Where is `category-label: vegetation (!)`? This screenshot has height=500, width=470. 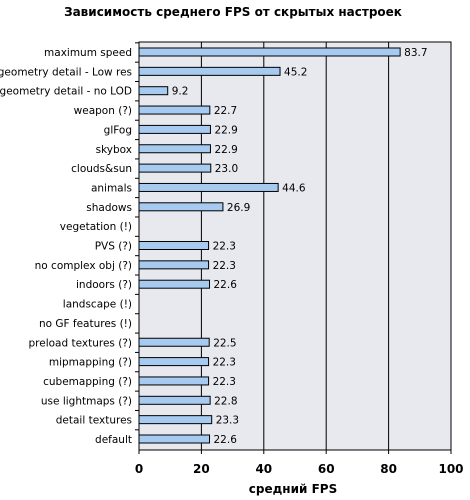
category-label: vegetation (!) is located at coordinates (96, 227).